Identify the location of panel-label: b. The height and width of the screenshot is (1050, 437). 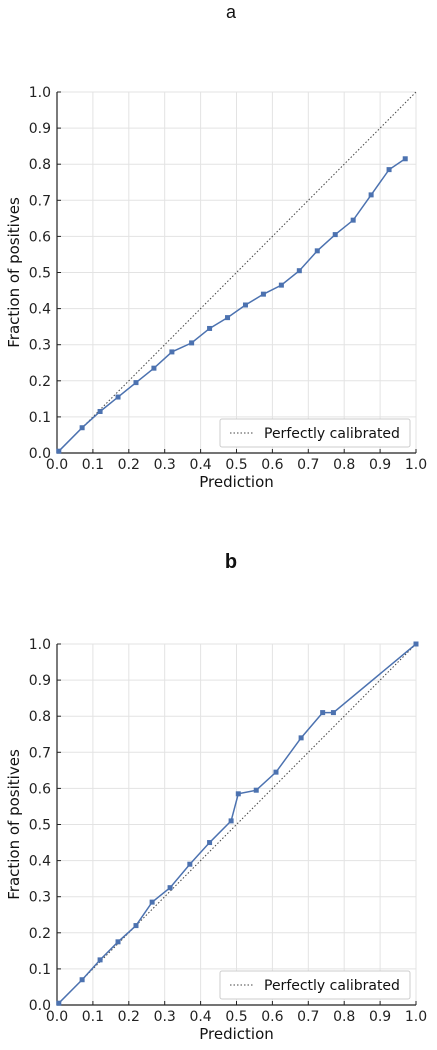
(231, 562).